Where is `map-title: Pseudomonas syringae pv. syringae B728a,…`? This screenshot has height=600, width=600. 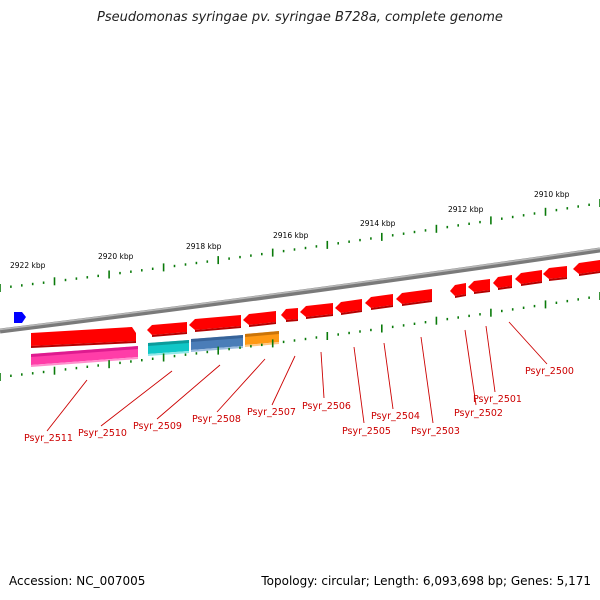
map-title: Pseudomonas syringae pv. syringae B728a,… is located at coordinates (300, 17).